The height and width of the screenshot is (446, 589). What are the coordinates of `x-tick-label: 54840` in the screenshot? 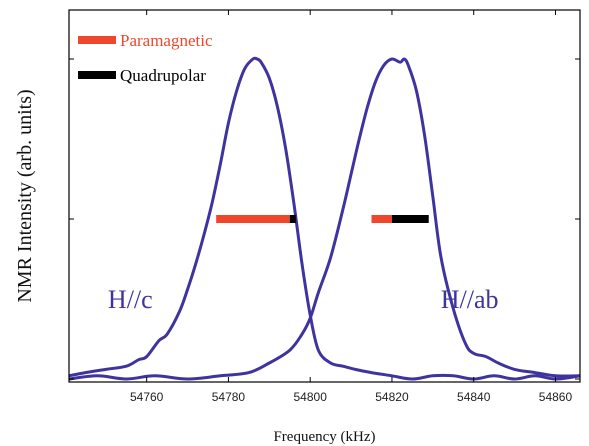 It's located at (474, 397).